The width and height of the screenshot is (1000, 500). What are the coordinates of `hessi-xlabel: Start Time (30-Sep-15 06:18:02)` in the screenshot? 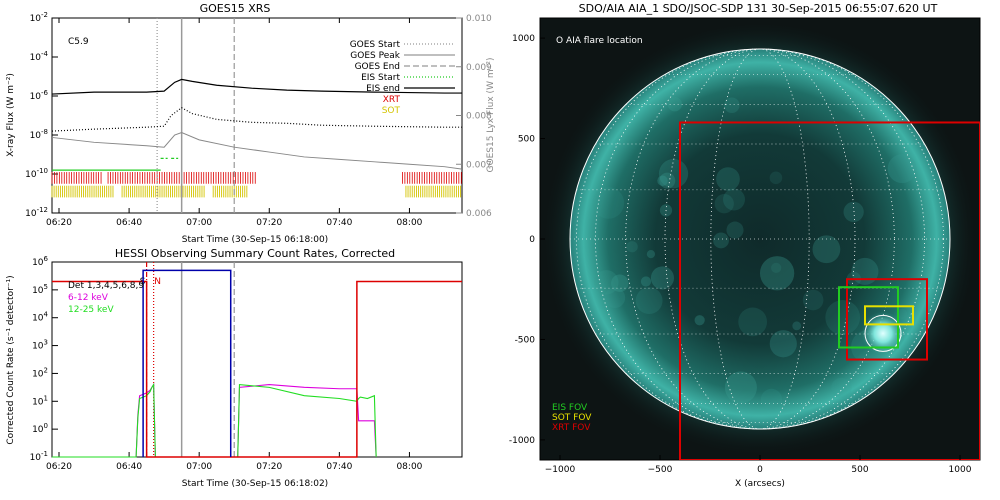 It's located at (255, 484).